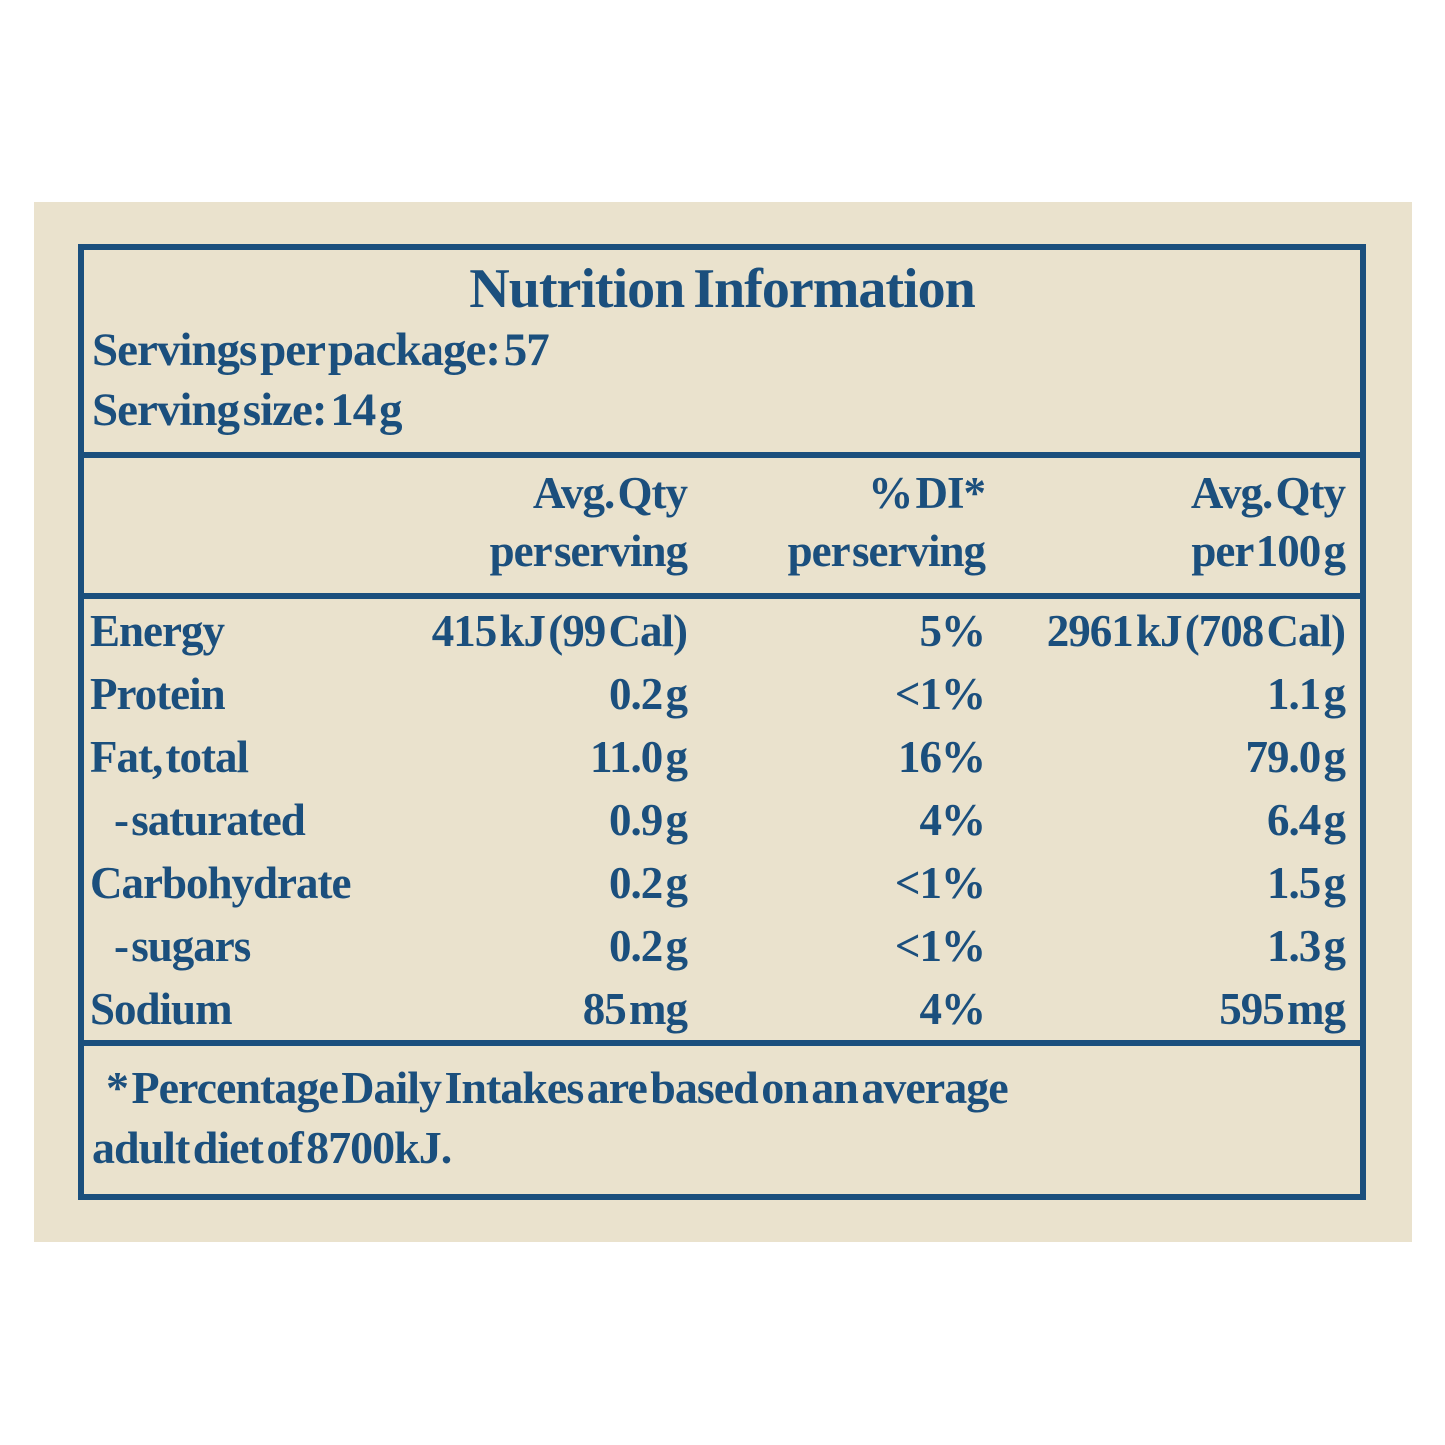 The image size is (1445, 1445). I want to click on value-per-serving: 0.9 g, so click(648, 819).